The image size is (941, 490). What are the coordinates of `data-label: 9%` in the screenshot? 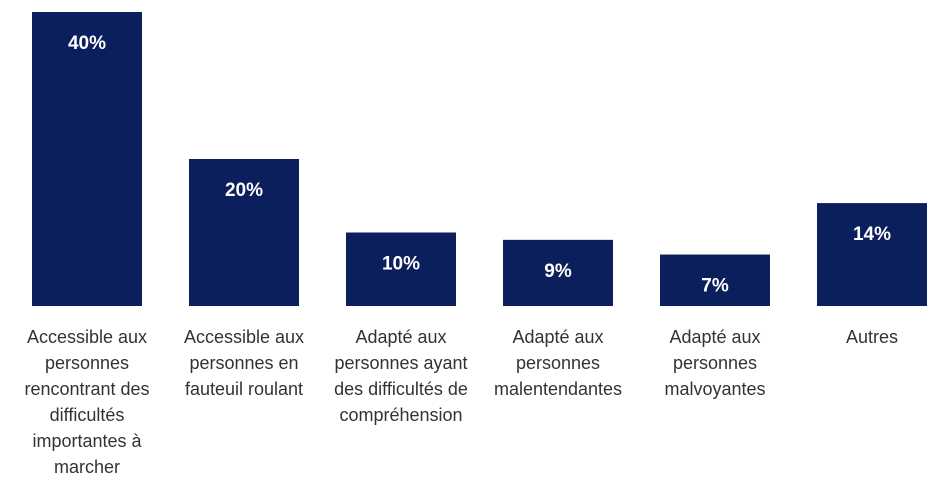 It's located at (558, 271).